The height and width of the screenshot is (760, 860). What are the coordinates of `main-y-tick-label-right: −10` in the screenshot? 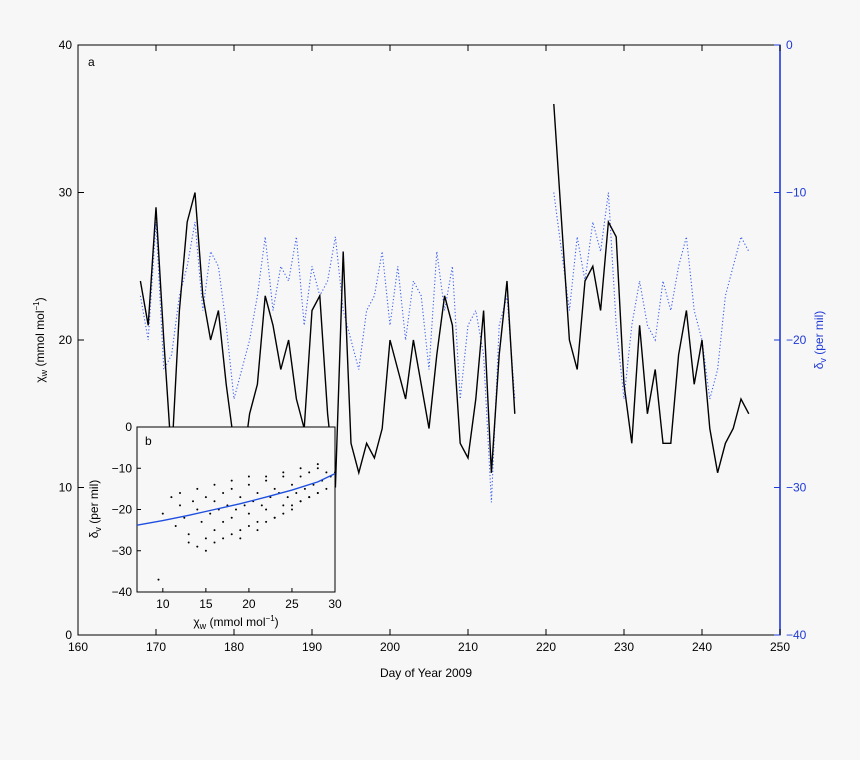 It's located at (796, 193).